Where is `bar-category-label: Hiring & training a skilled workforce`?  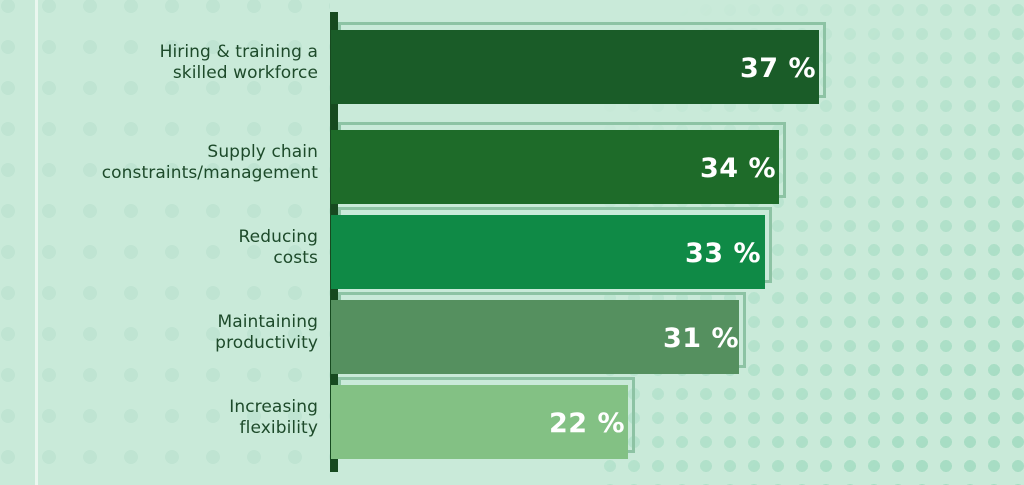
bar-category-label: Hiring & training a skilled workforce is located at coordinates (238, 62).